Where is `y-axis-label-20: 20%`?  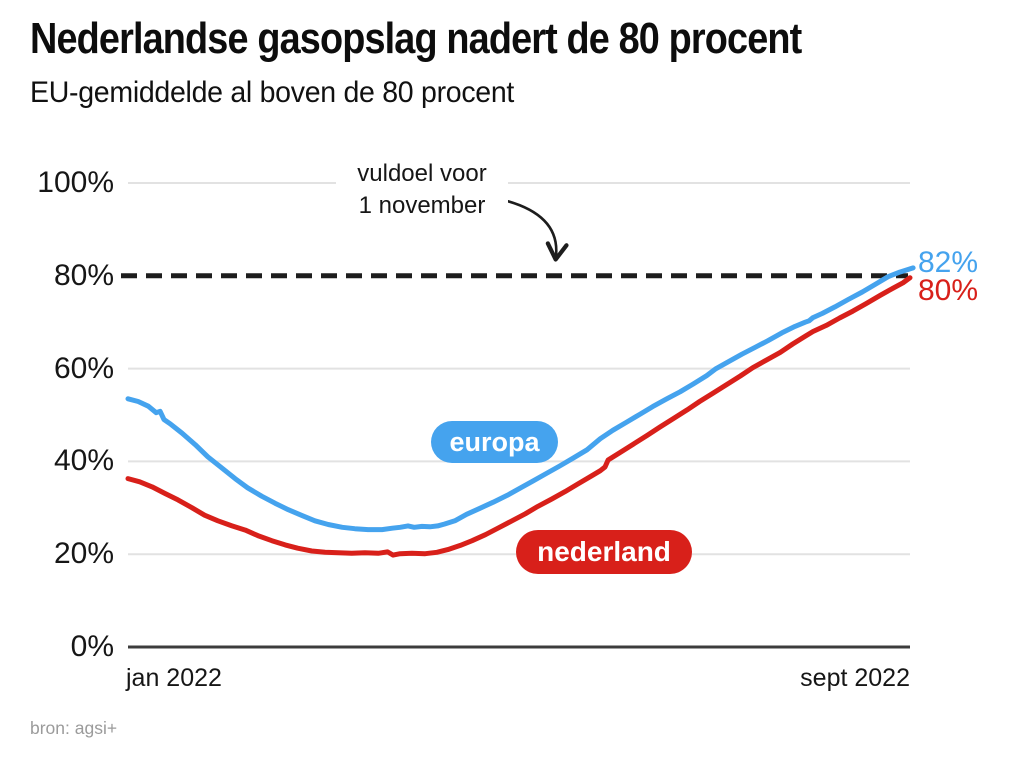 y-axis-label-20: 20% is located at coordinates (83, 554).